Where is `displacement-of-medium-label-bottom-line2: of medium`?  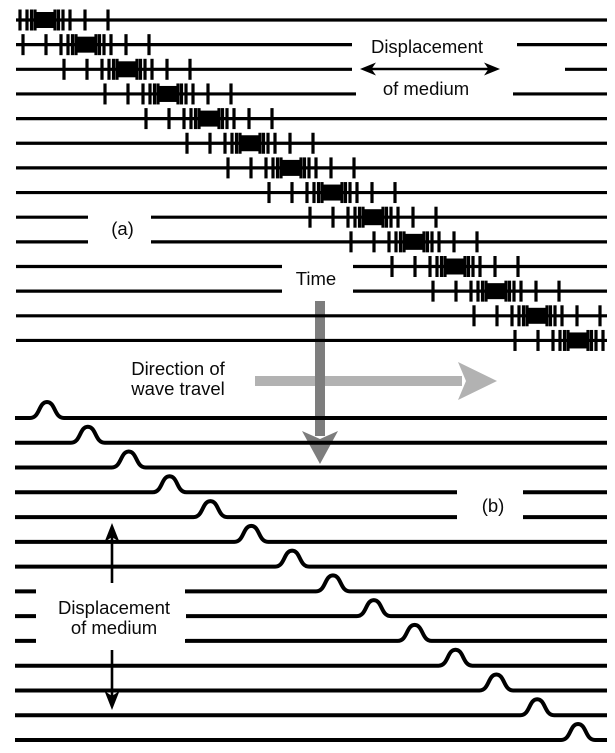 displacement-of-medium-label-bottom-line2: of medium is located at coordinates (114, 628).